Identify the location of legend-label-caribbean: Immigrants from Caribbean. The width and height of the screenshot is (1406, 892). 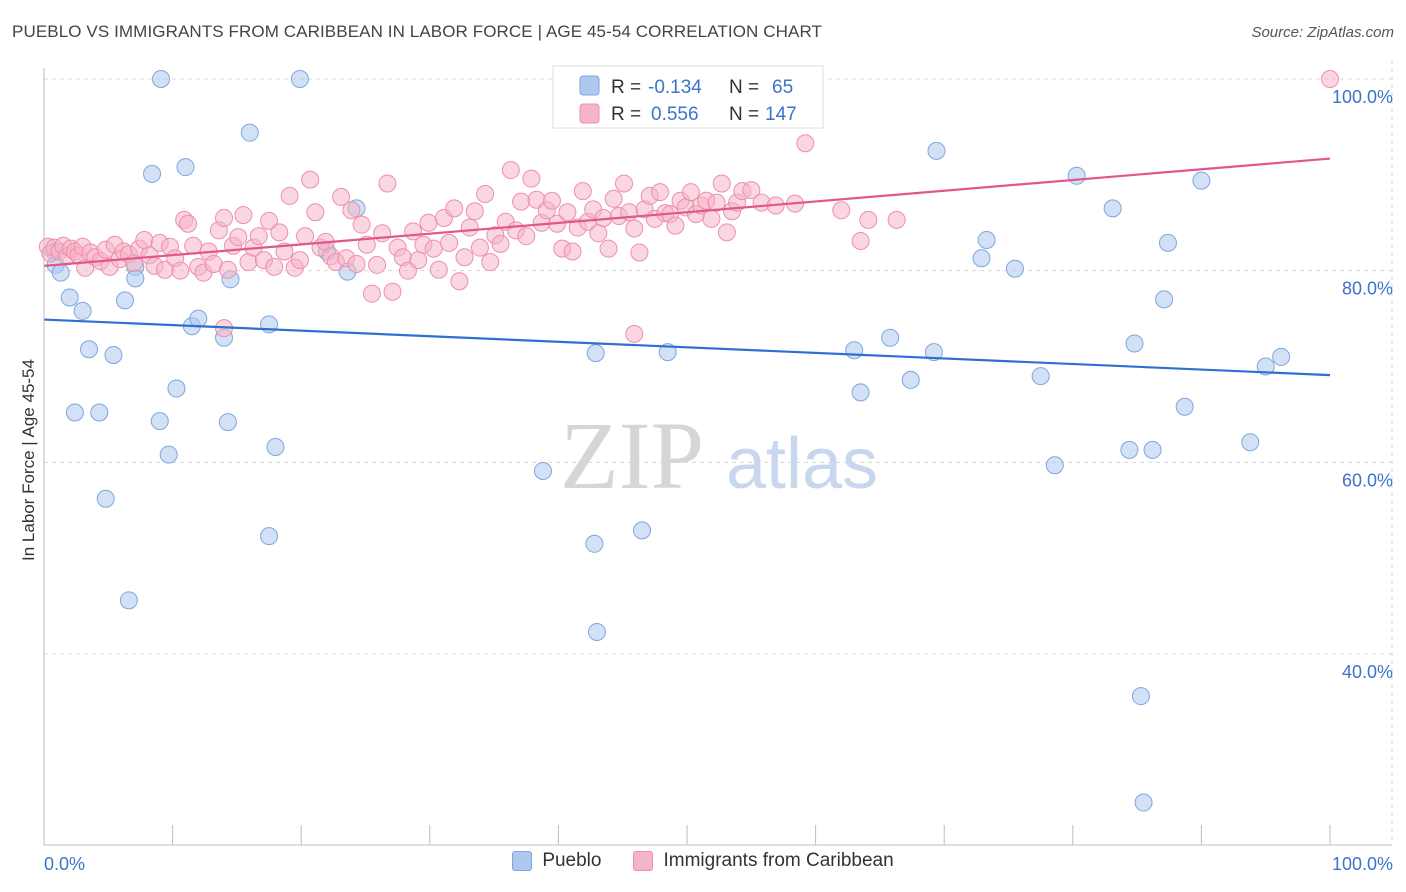
(778, 860).